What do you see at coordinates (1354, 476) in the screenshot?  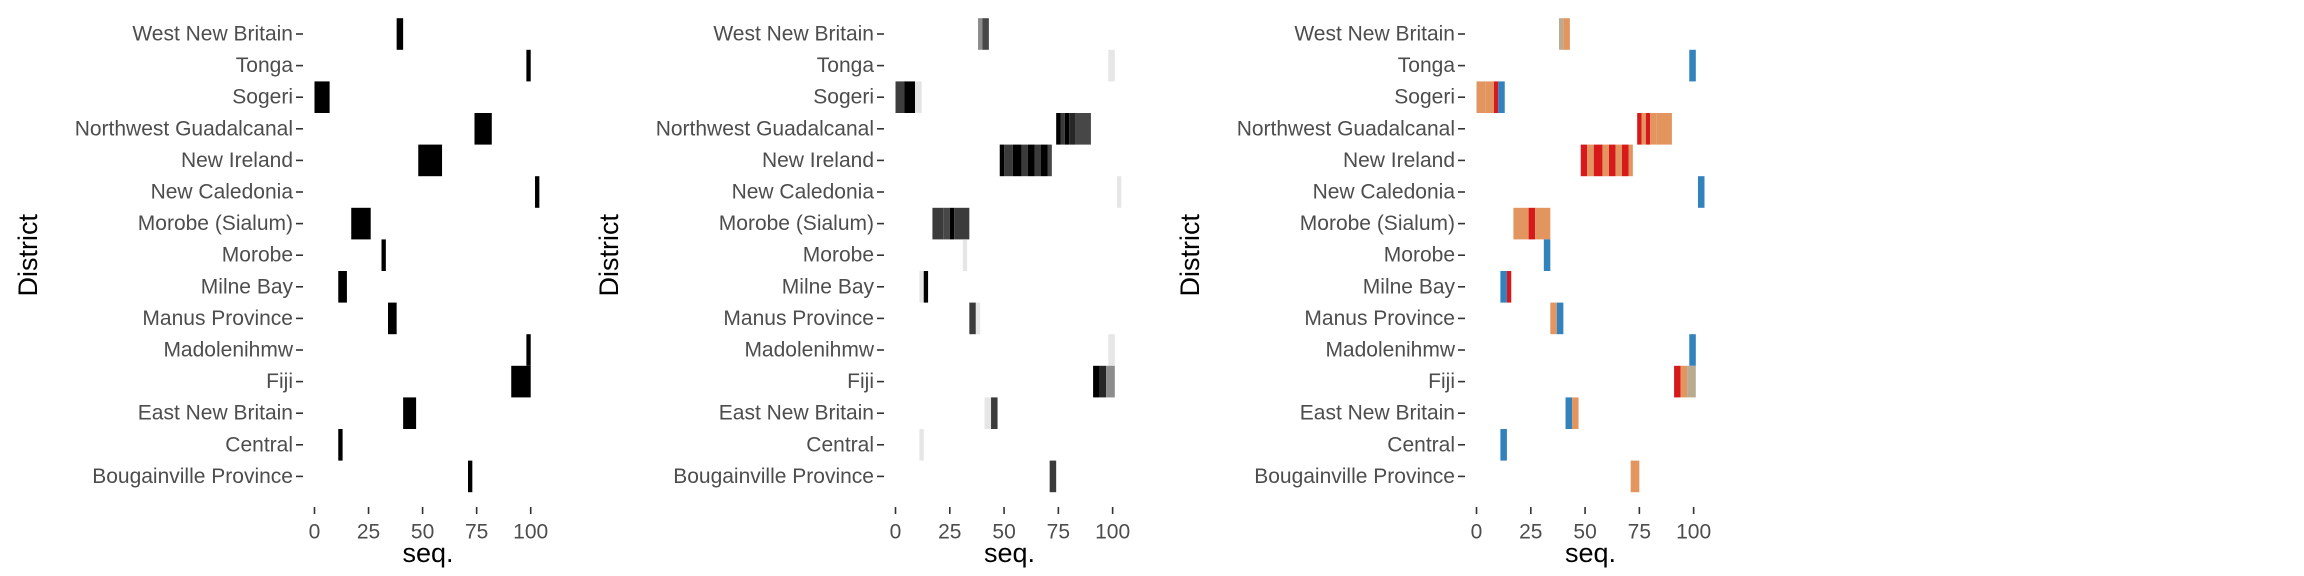 I see `y-tick-label: Bougainville Province` at bounding box center [1354, 476].